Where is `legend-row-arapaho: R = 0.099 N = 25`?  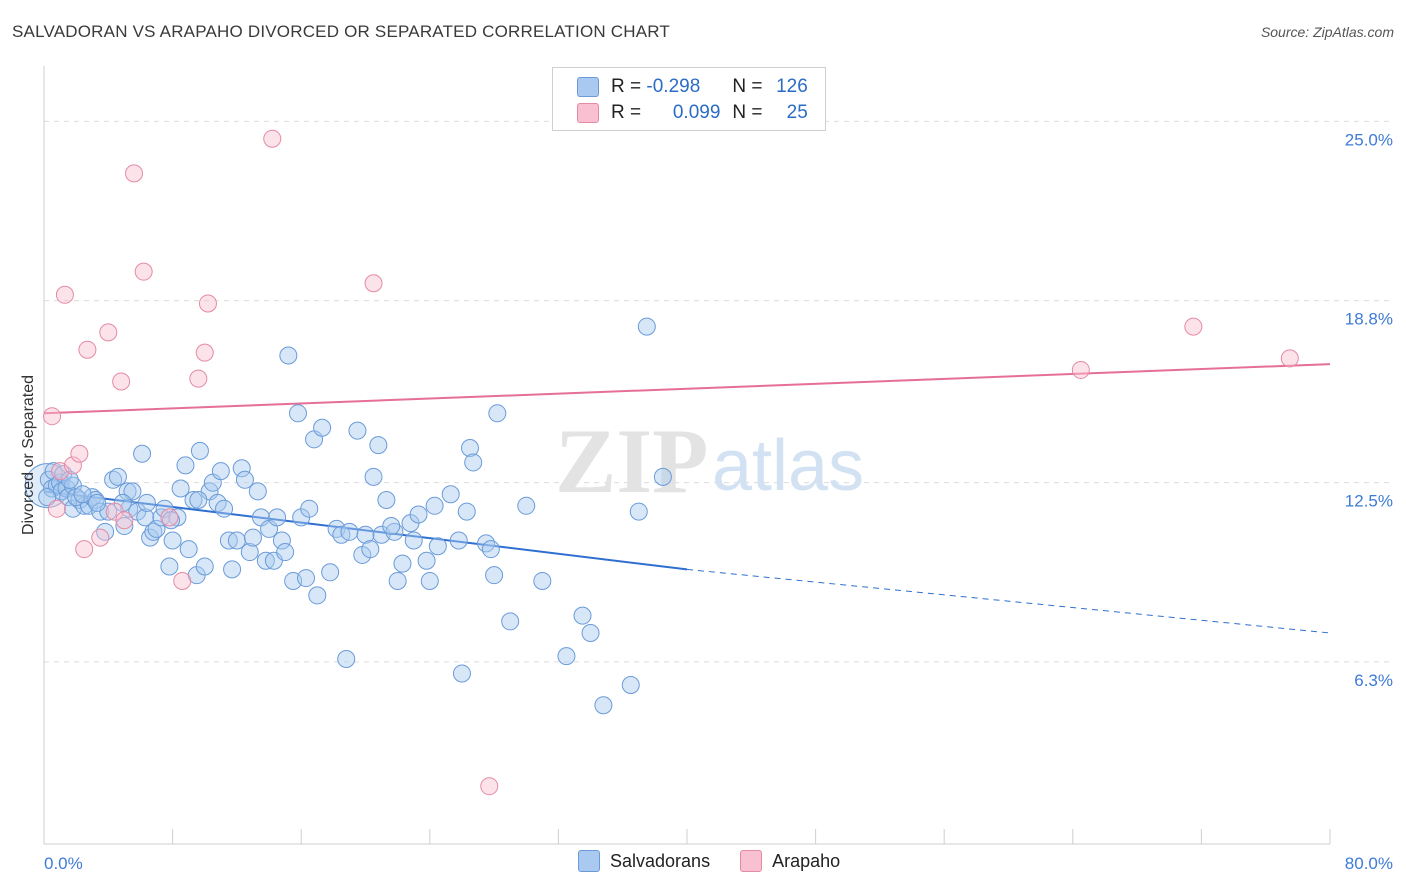
legend-row-arapaho: R = 0.099 N = 25 is located at coordinates (692, 113).